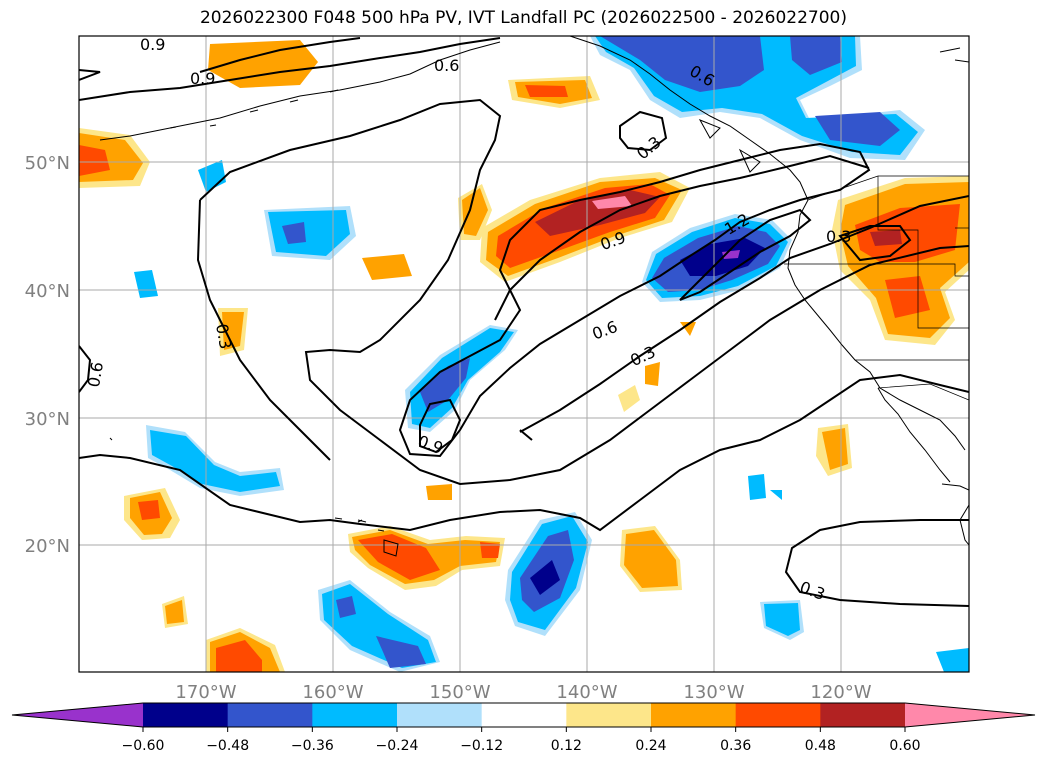  What do you see at coordinates (713, 692) in the screenshot?
I see `lon-label: 130°W` at bounding box center [713, 692].